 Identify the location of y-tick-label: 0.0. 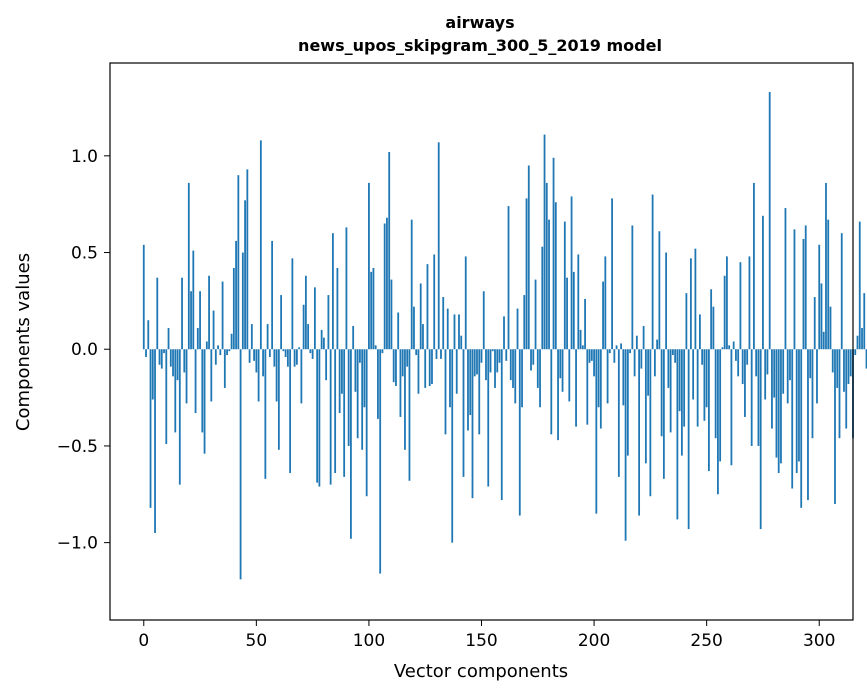
(84, 350).